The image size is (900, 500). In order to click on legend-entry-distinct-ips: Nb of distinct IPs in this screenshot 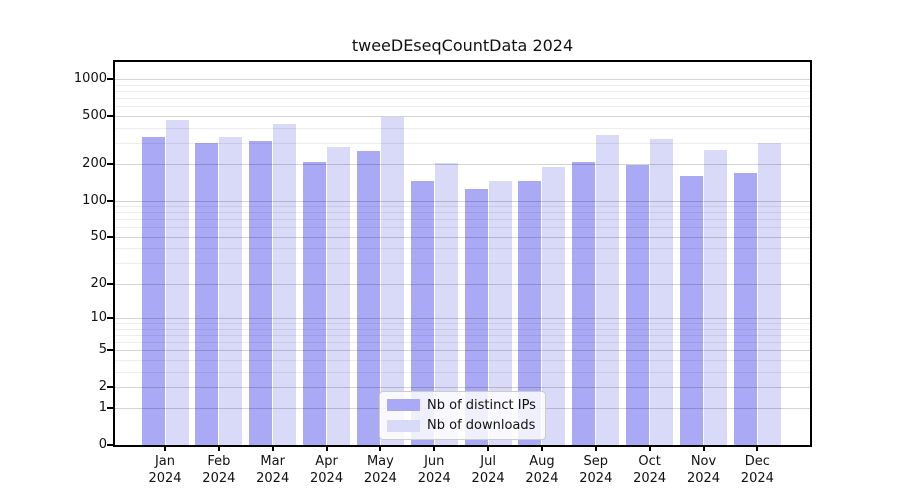, I will do `click(462, 405)`.